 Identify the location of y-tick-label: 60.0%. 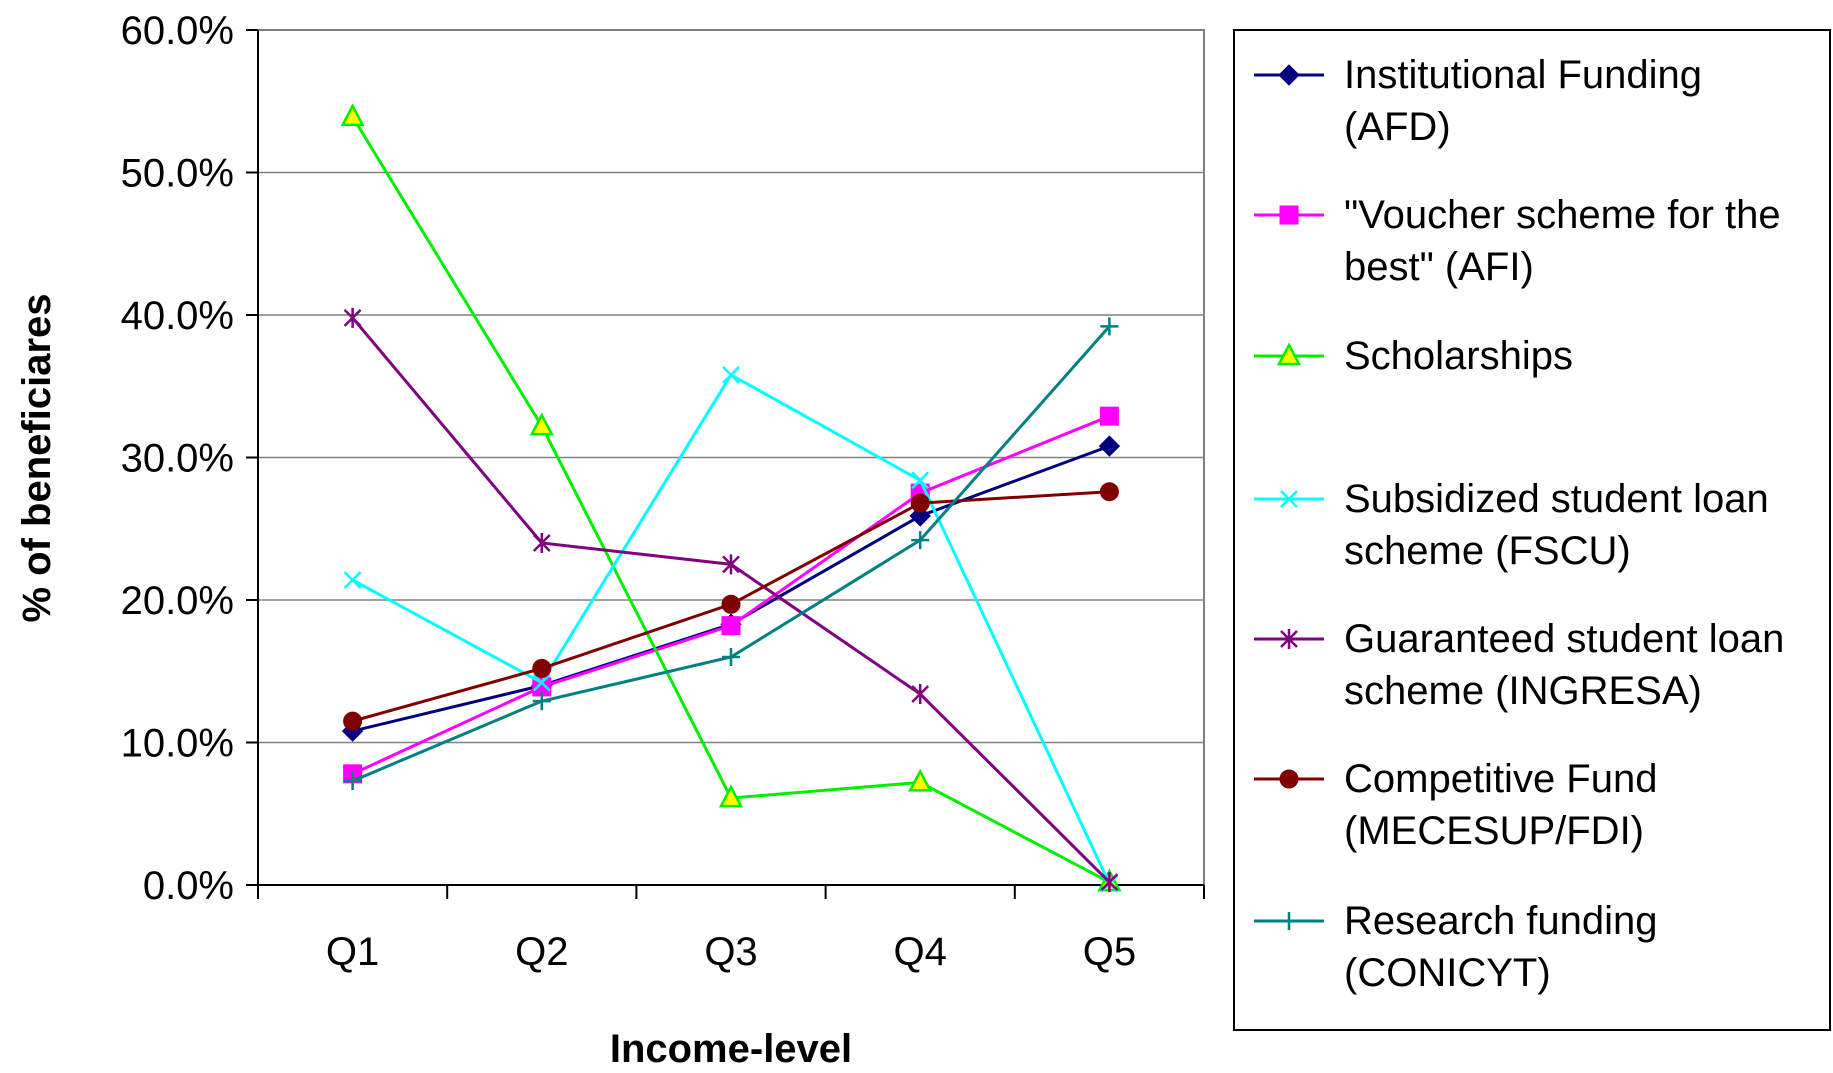
(177, 31).